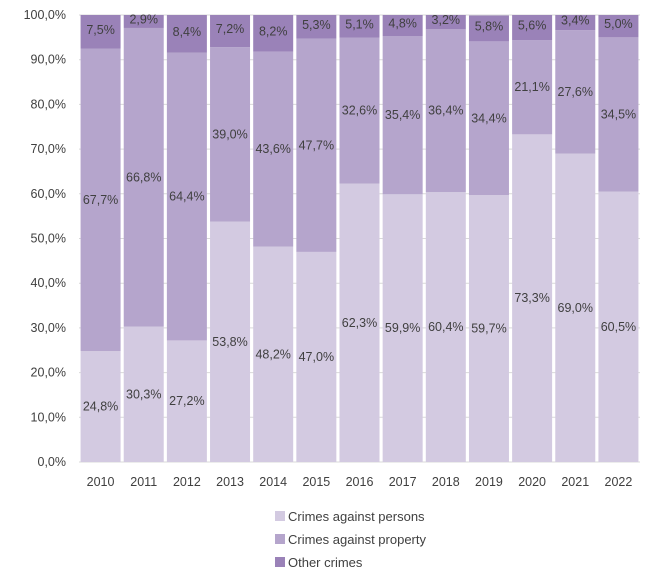 This screenshot has width=662, height=578. I want to click on data-label: 60,4%, so click(445, 327).